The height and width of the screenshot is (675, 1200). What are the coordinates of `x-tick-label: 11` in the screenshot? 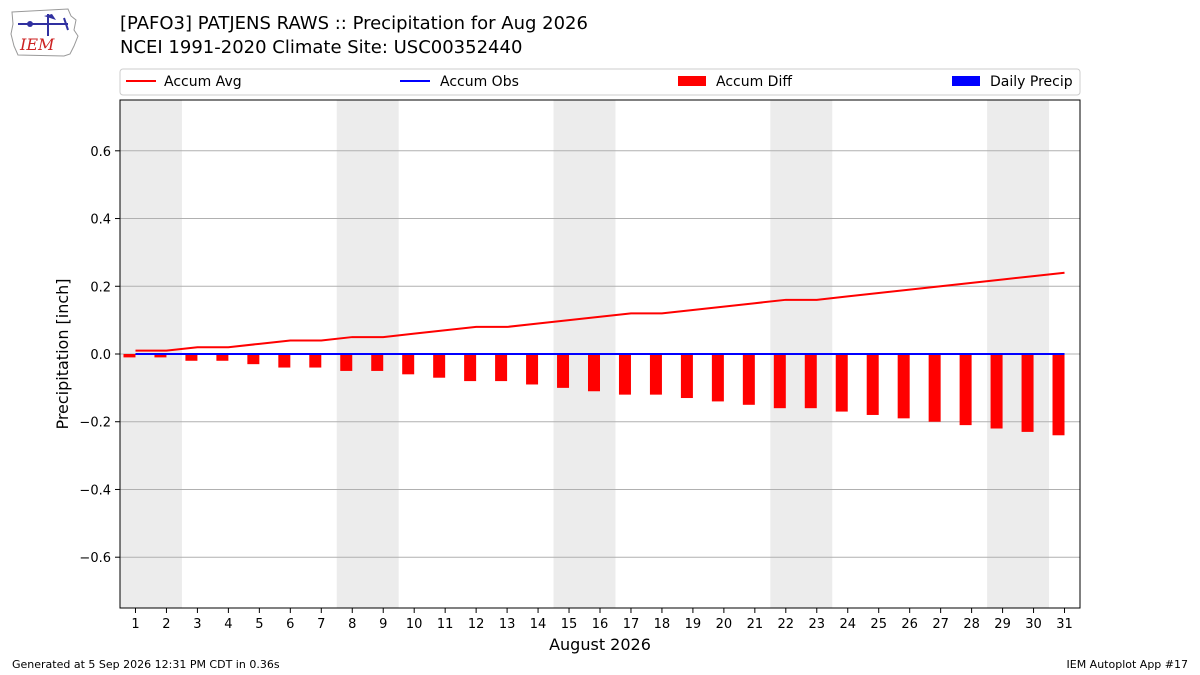 It's located at (445, 624).